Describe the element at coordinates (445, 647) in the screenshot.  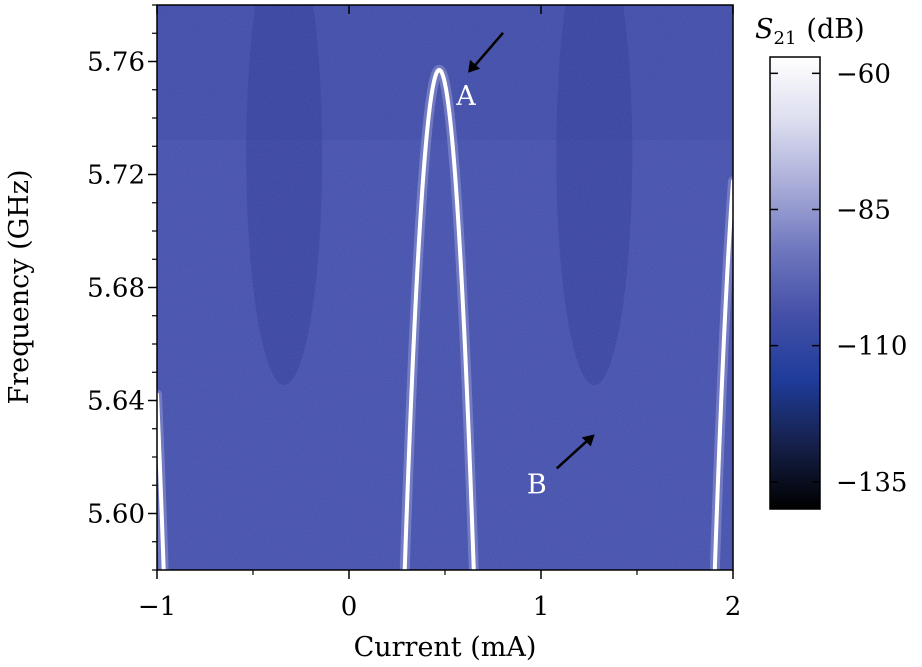
I see `x-axis-label: Current (mA)` at that location.